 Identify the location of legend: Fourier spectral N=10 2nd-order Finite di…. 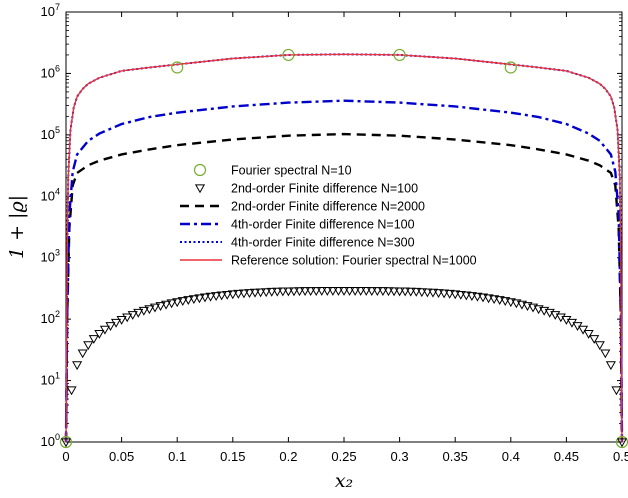
(328, 216).